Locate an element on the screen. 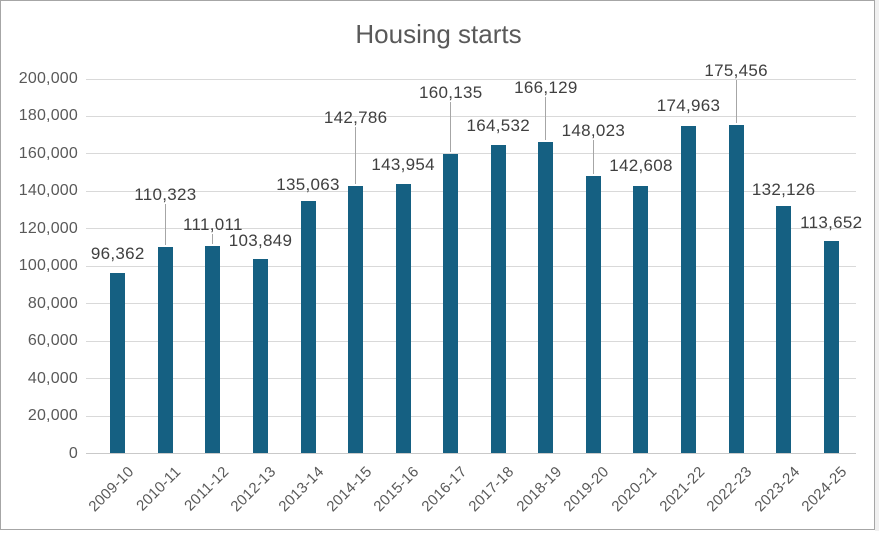 The width and height of the screenshot is (879, 560). x-axis-label: 2014-15 is located at coordinates (348, 489).